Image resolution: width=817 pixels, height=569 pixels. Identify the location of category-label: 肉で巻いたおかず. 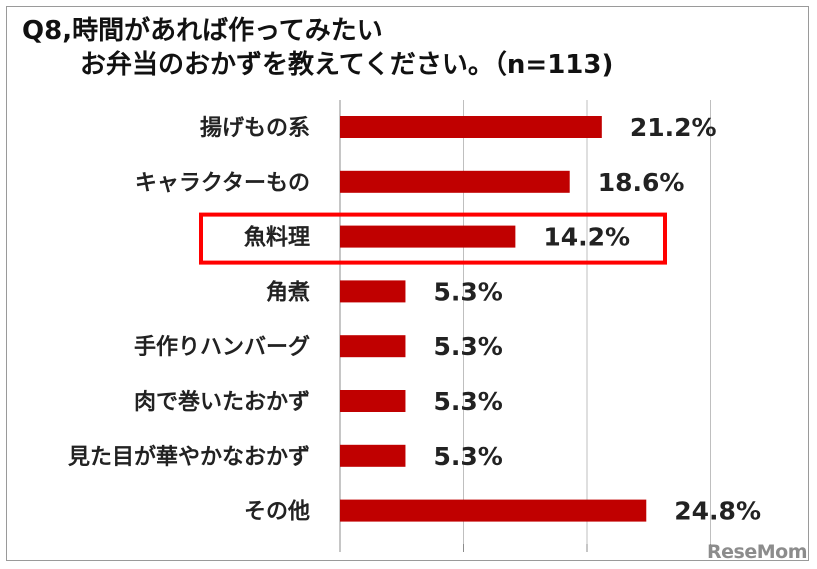
(222, 402).